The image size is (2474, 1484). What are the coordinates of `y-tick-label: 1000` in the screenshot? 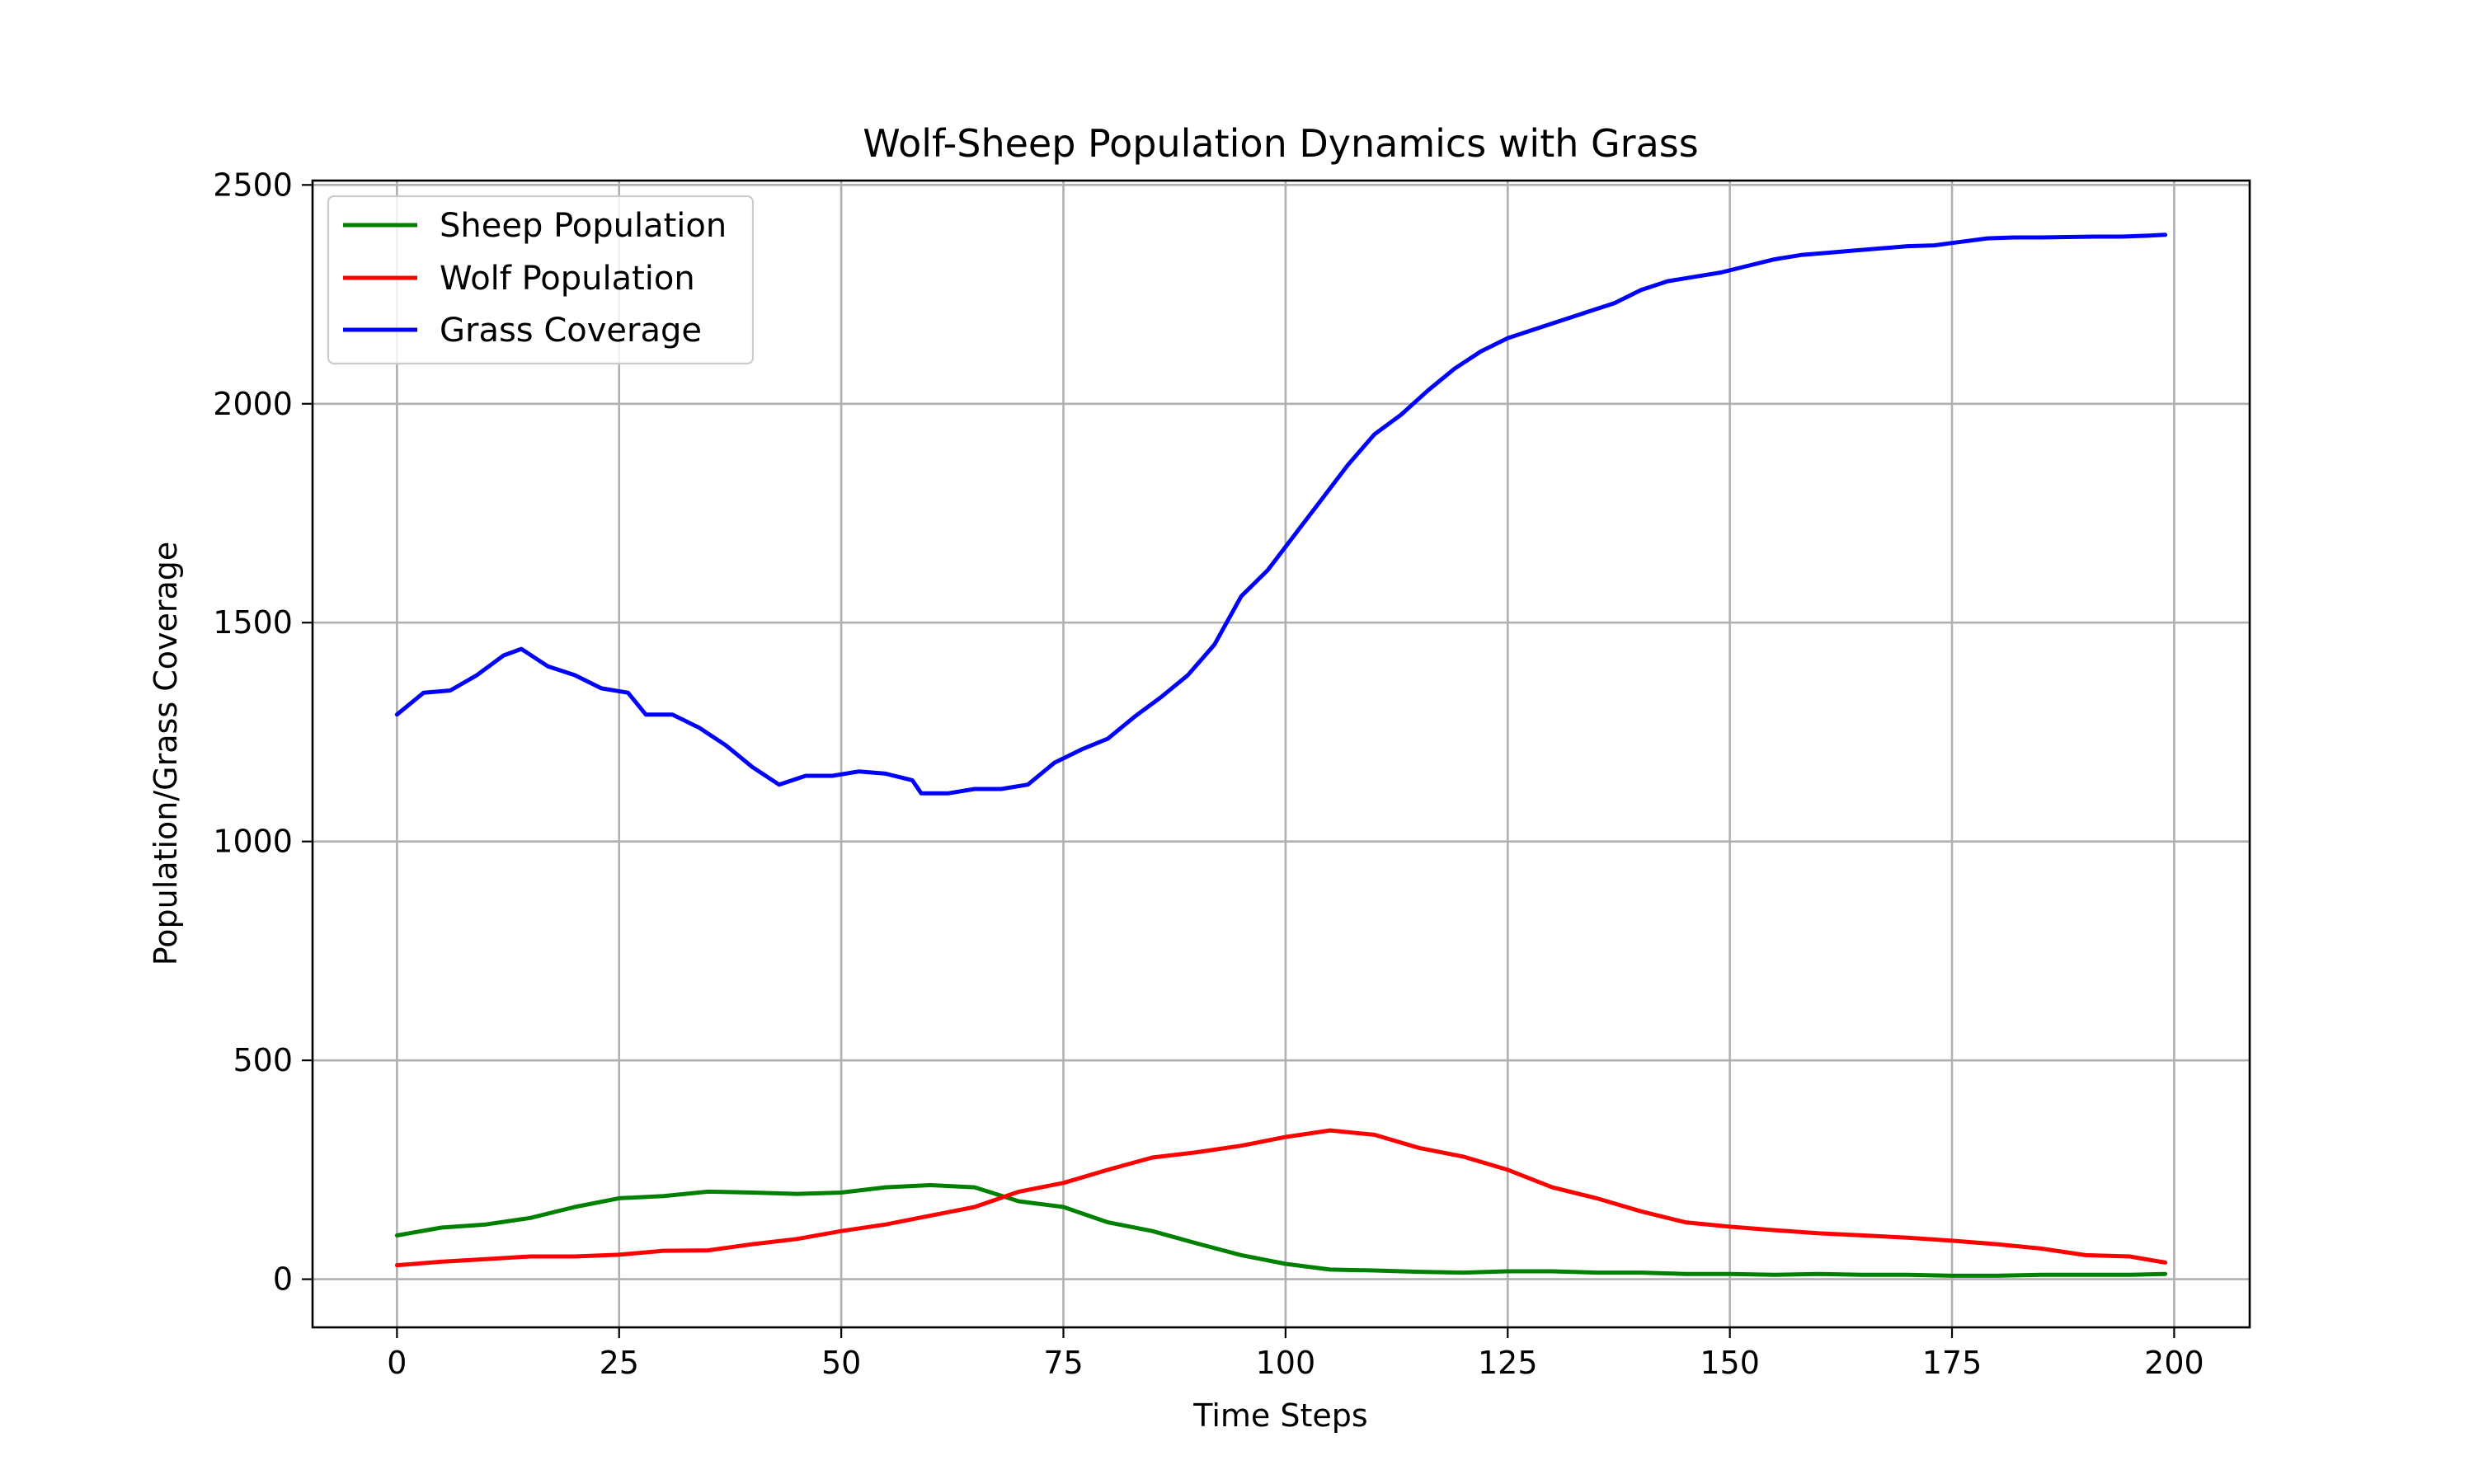 It's located at (253, 842).